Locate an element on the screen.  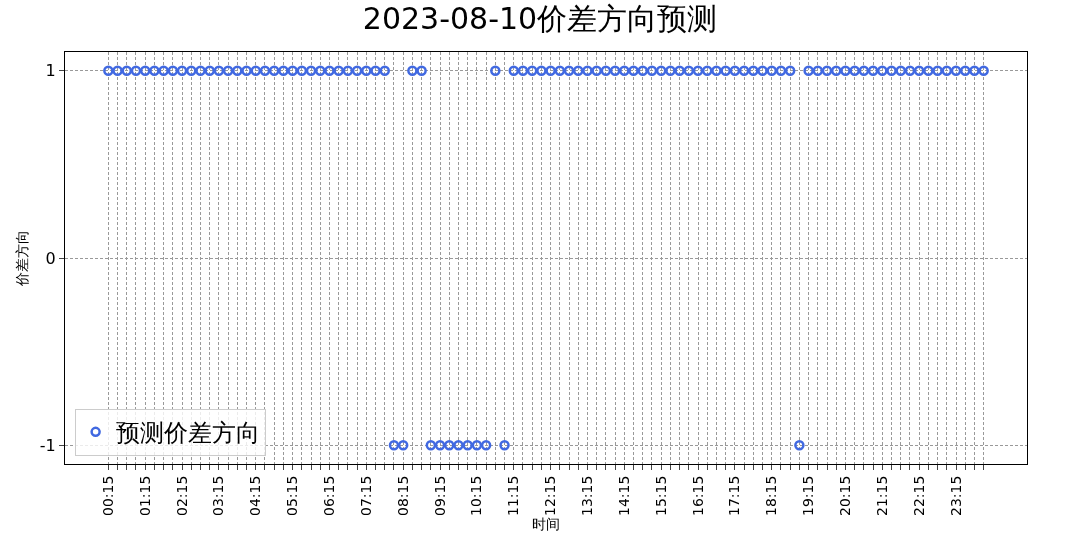
x-tick-label: 04:15 is located at coordinates (255, 495).